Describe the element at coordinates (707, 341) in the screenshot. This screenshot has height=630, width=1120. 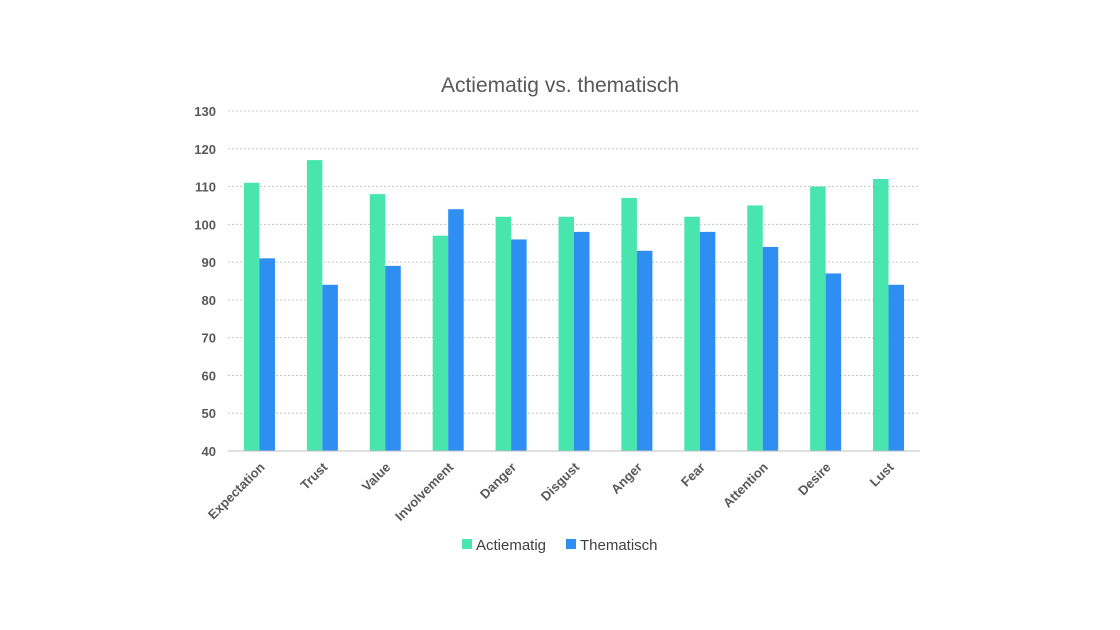
I see `bar-thematisch-fear` at that location.